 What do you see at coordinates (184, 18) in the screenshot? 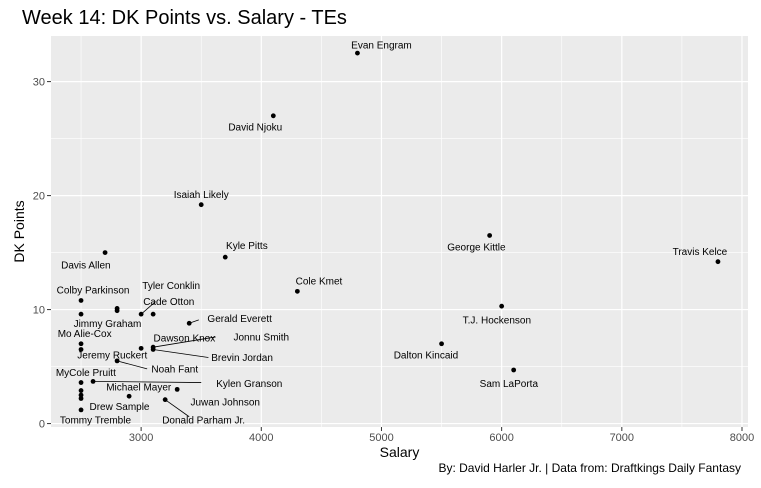
I see `chart-title: Week 14: DK Points vs. Salary - TEs` at bounding box center [184, 18].